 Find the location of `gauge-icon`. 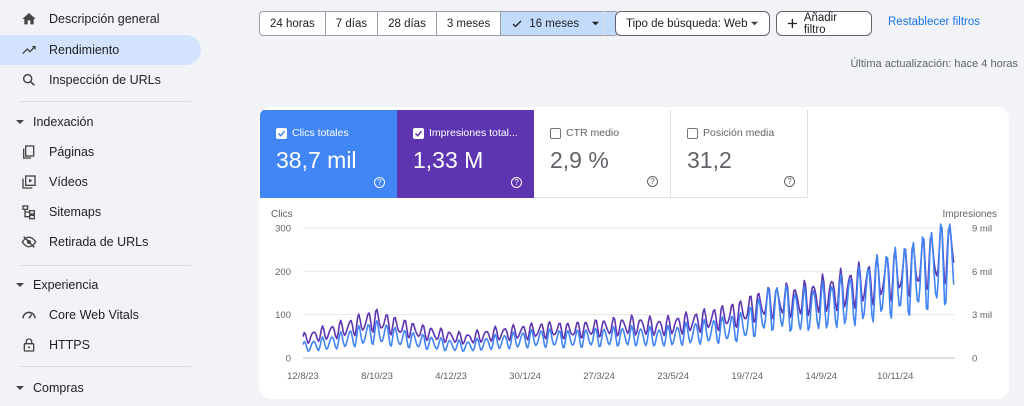

gauge-icon is located at coordinates (29, 315).